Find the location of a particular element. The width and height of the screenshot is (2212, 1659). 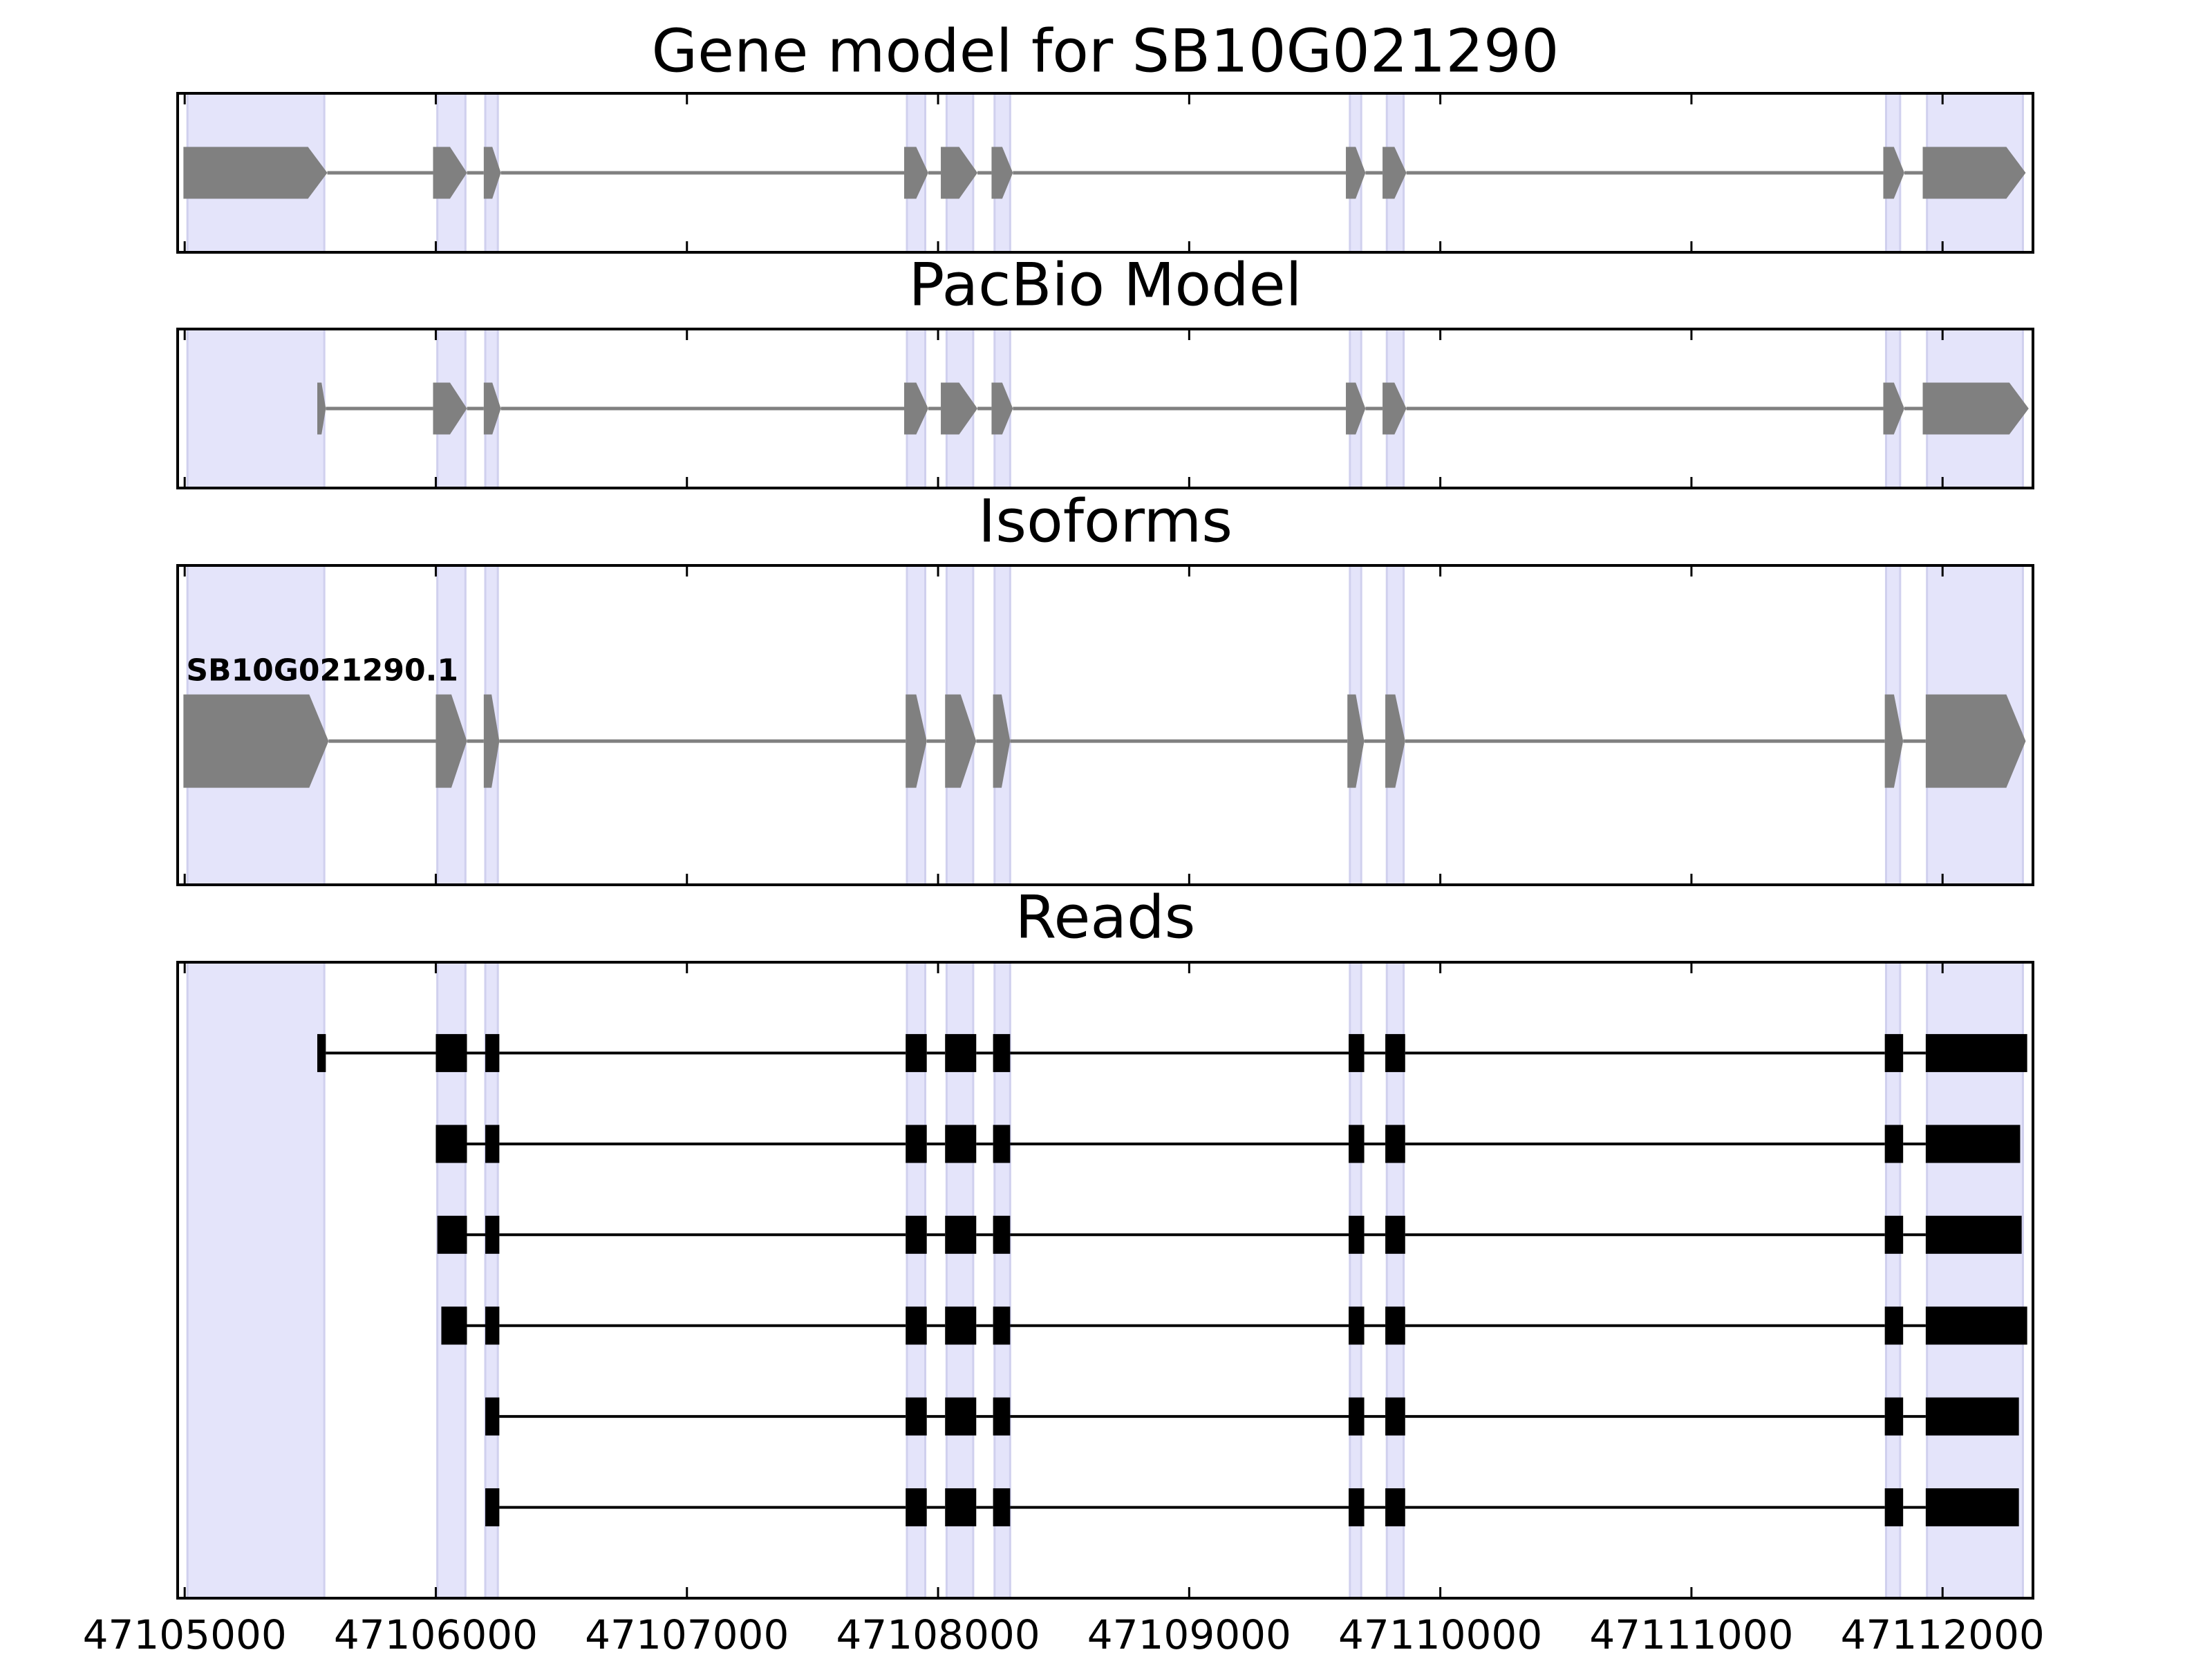

x-tick-label: 47109000 is located at coordinates (1189, 1634).